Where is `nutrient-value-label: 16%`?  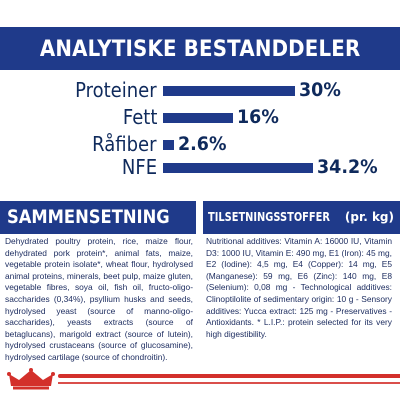
nutrient-value-label: 16% is located at coordinates (258, 117).